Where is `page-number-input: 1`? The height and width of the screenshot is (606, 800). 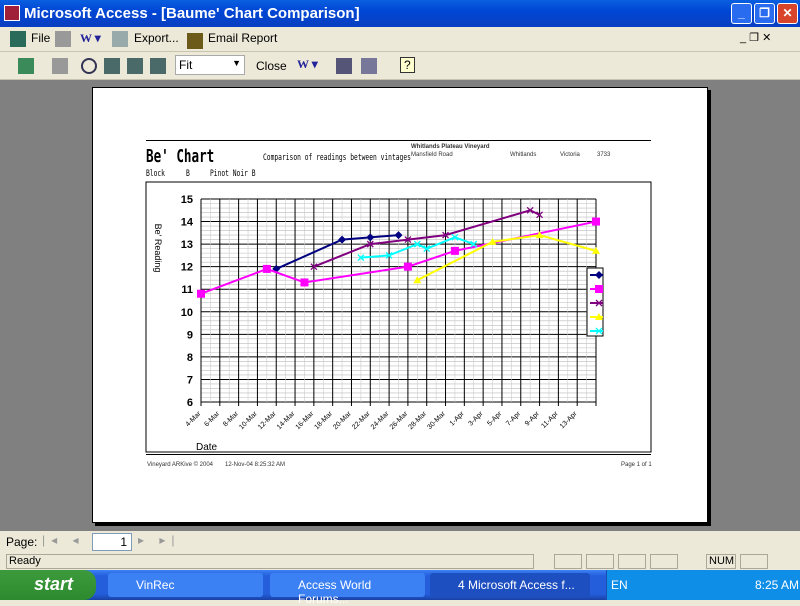
page-number-input: 1 is located at coordinates (112, 542).